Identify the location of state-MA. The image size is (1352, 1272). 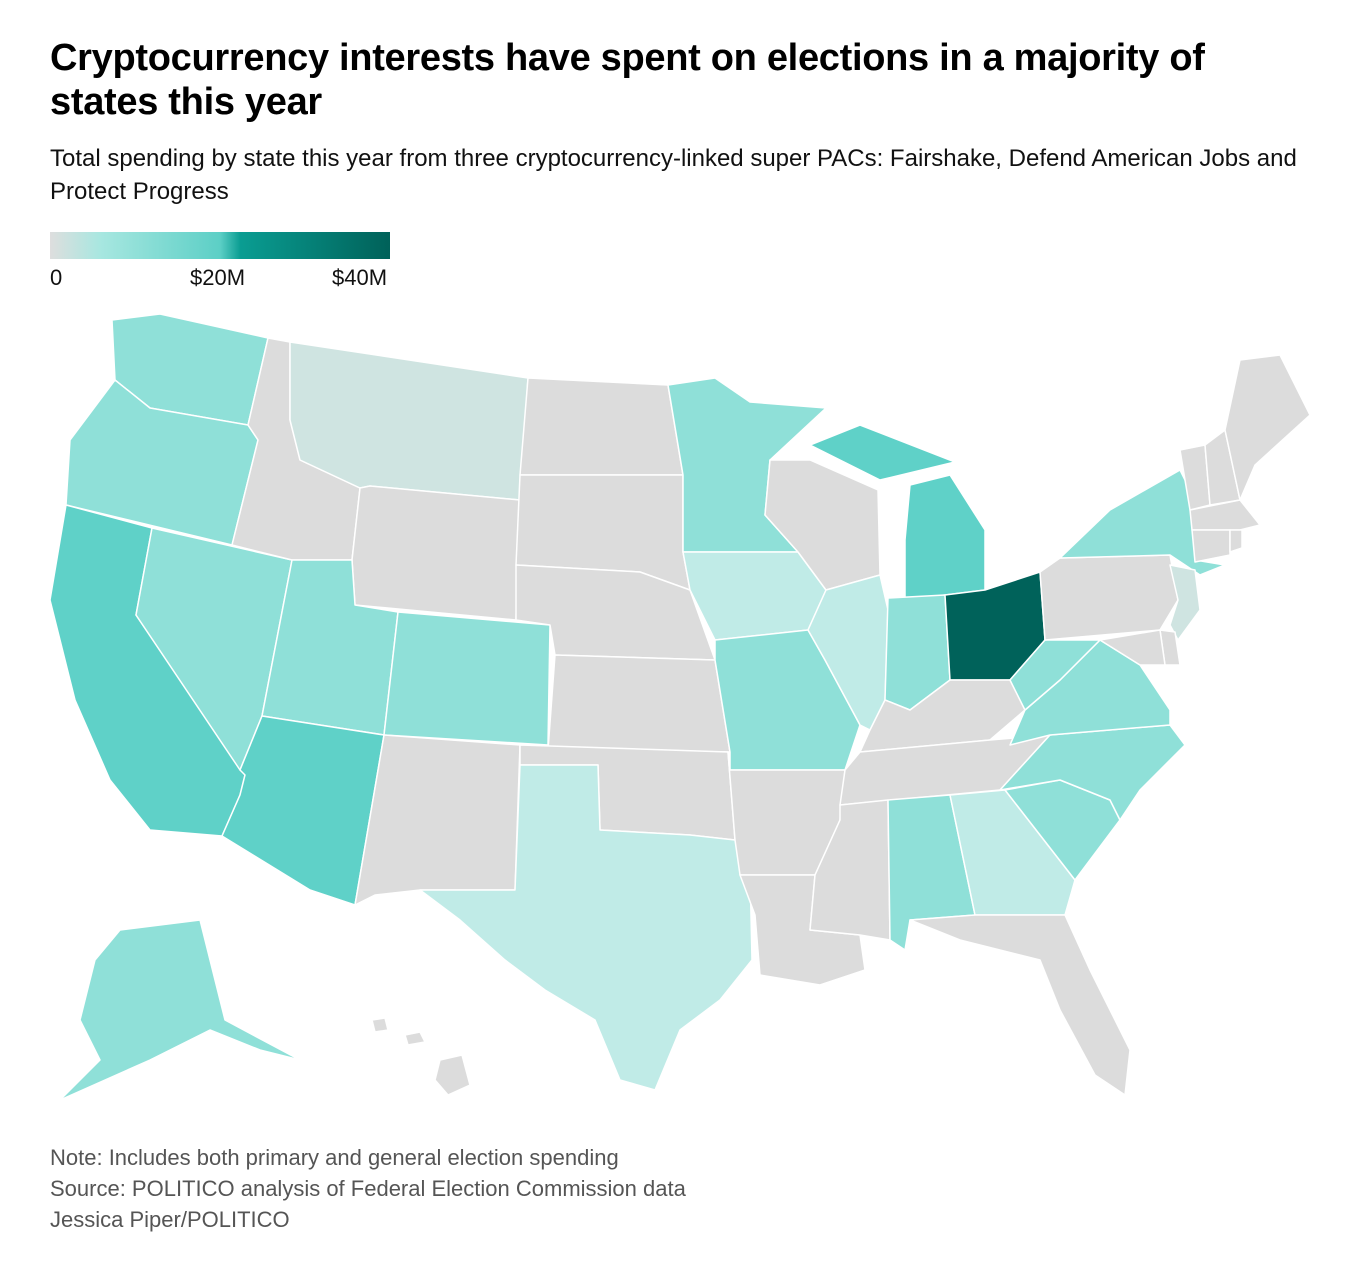
(1225, 515).